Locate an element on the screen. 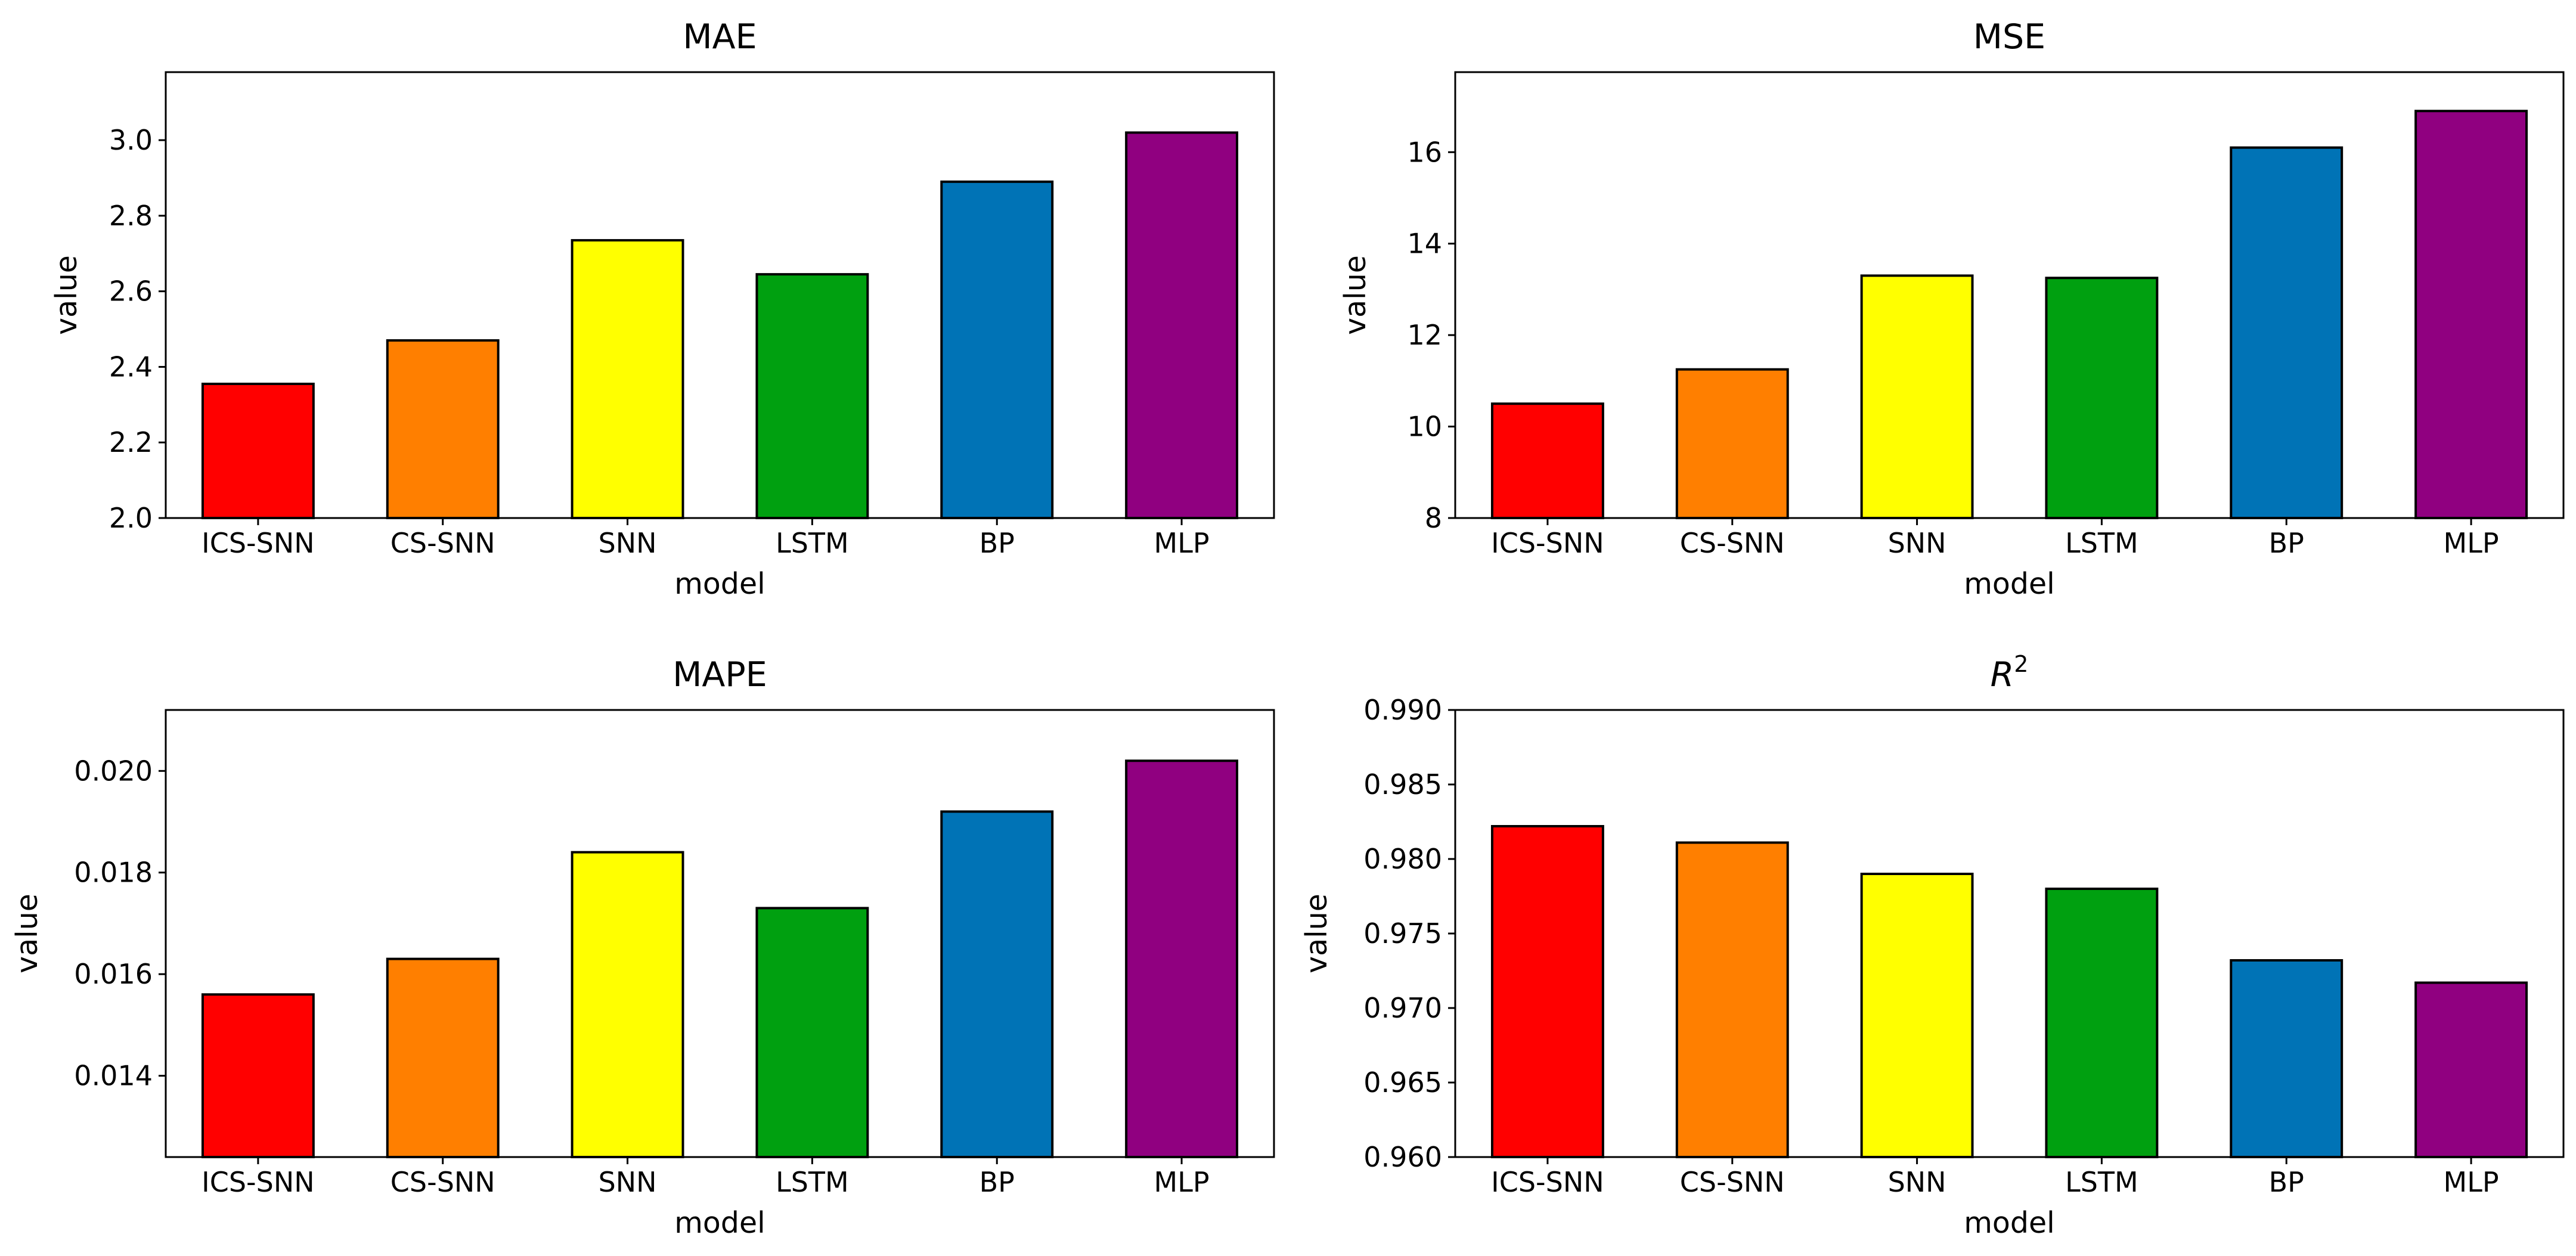  y-tick-label: 0.965 is located at coordinates (1402, 1082).